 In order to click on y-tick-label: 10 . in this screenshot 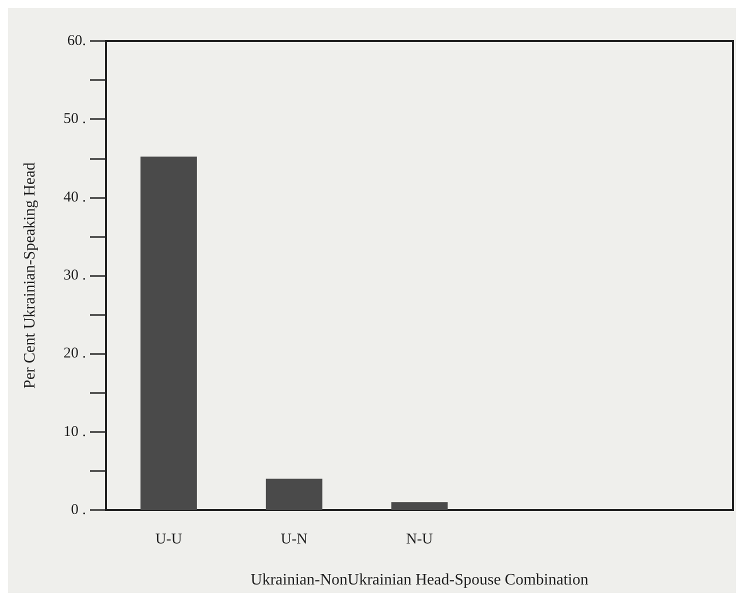, I will do `click(75, 432)`.